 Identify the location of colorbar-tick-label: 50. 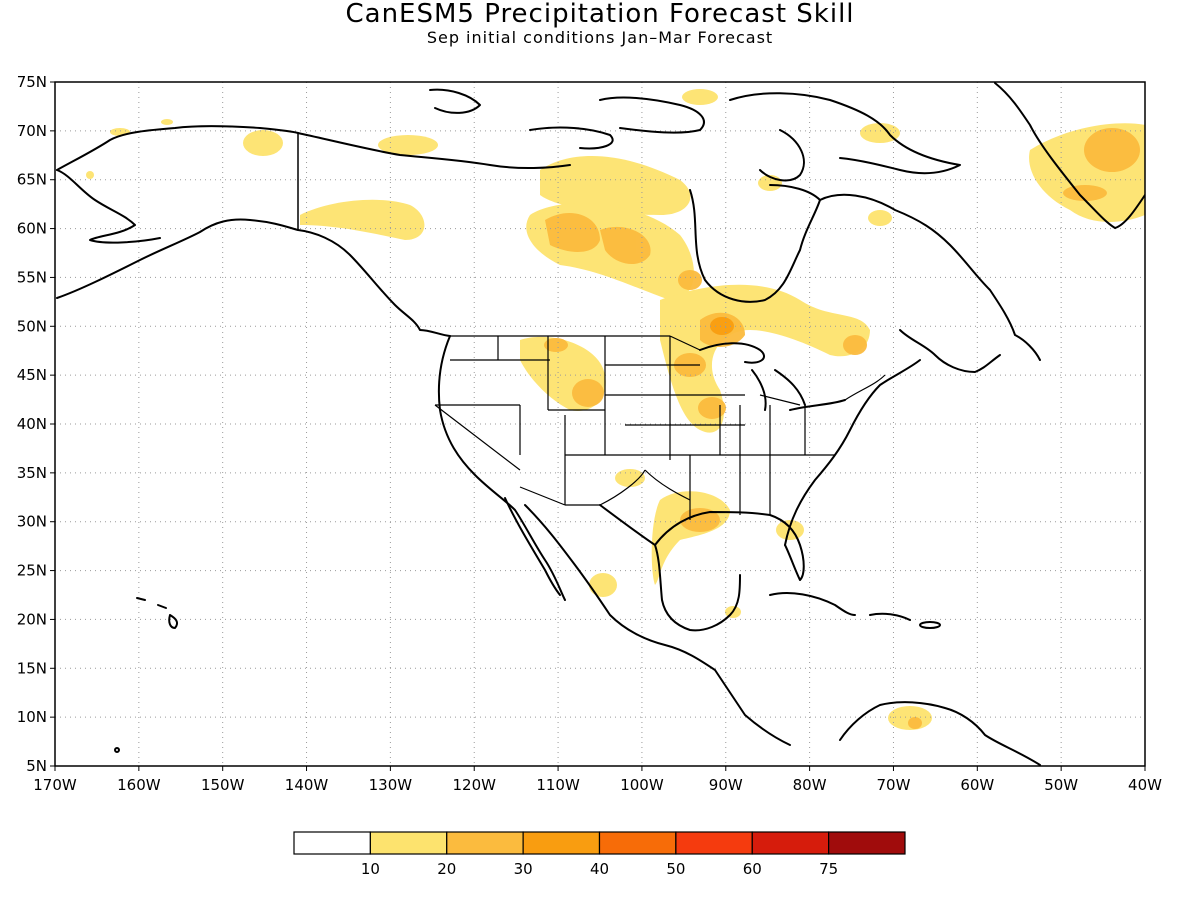
(675, 869).